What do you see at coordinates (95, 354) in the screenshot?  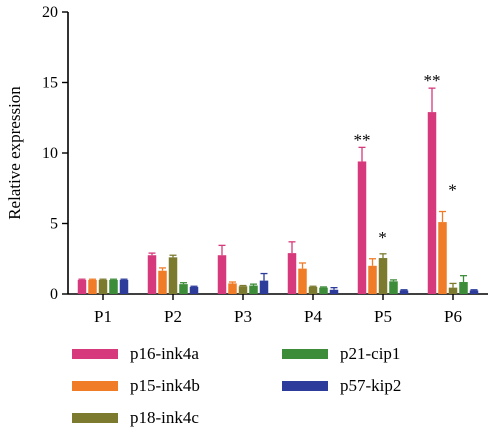 I see `legend-swatch-p16-ink4a` at bounding box center [95, 354].